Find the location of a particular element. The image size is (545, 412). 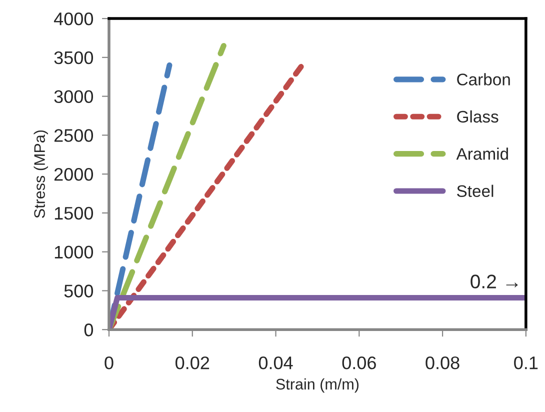

y-tick-label: 0 is located at coordinates (89, 330).